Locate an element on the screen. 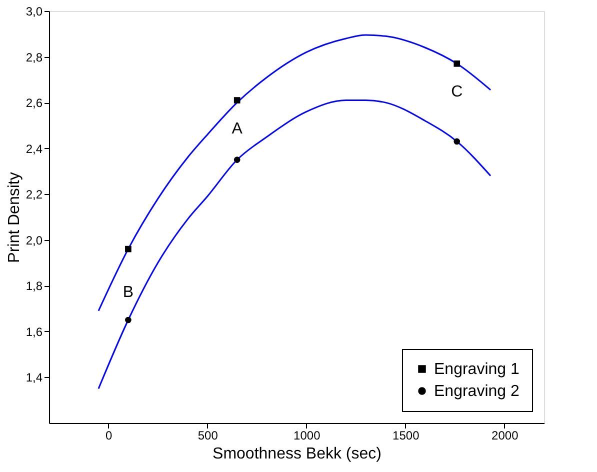  y-tick-label: 1,6 is located at coordinates (34, 331).